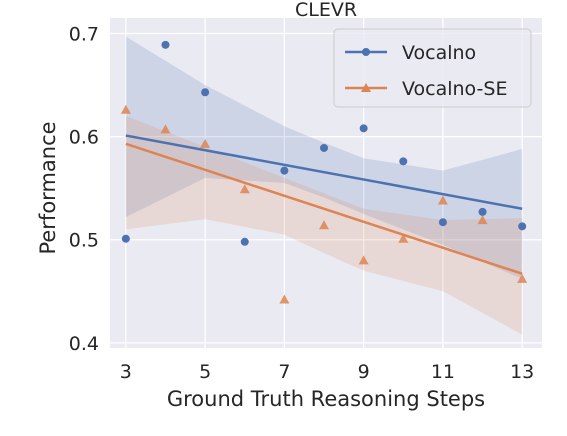  What do you see at coordinates (326, 10) in the screenshot?
I see `chart-title: CLEVR` at bounding box center [326, 10].